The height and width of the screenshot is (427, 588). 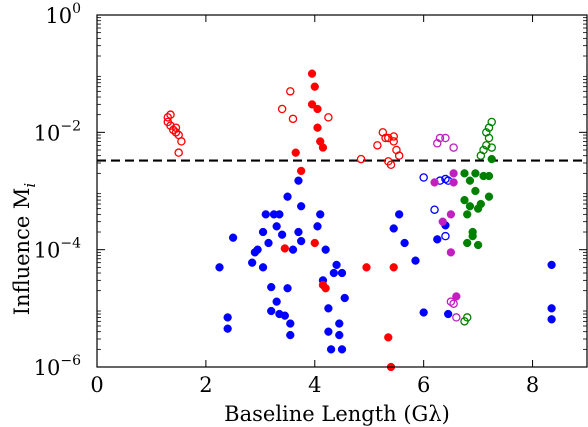 What do you see at coordinates (337, 414) in the screenshot?
I see `x-axis-label: Baseline Length (Gλ)` at bounding box center [337, 414].